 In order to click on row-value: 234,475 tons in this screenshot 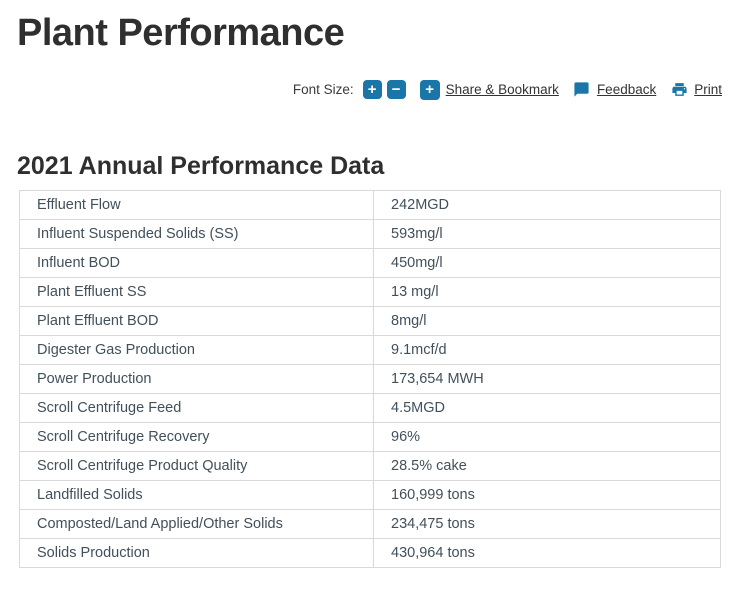, I will do `click(547, 523)`.